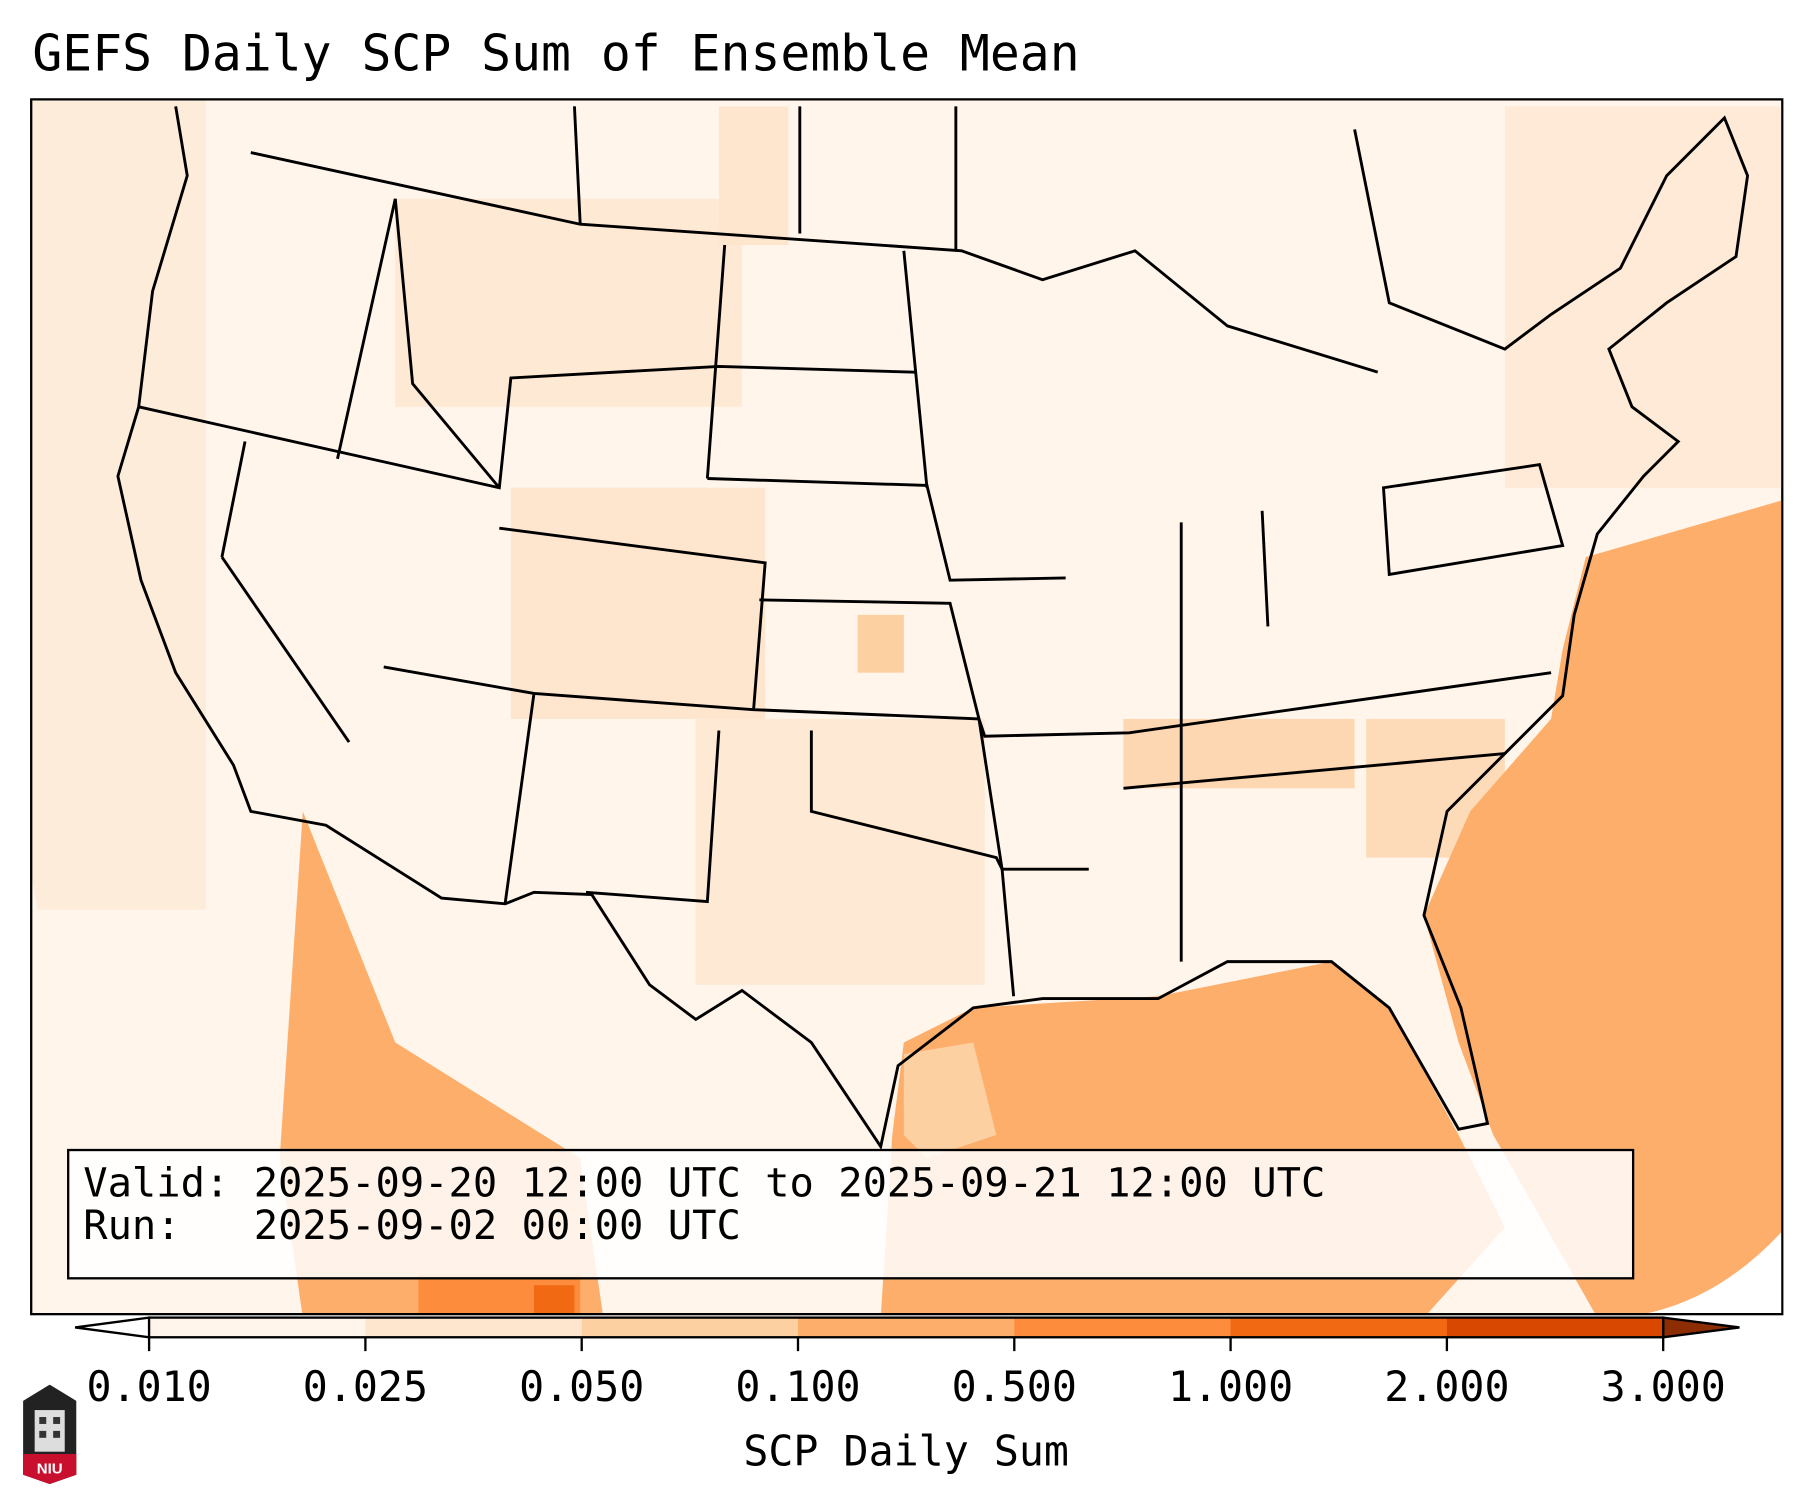 This screenshot has width=1803, height=1500. I want to click on colorbar-tick-label: 0.500, so click(1014, 1387).